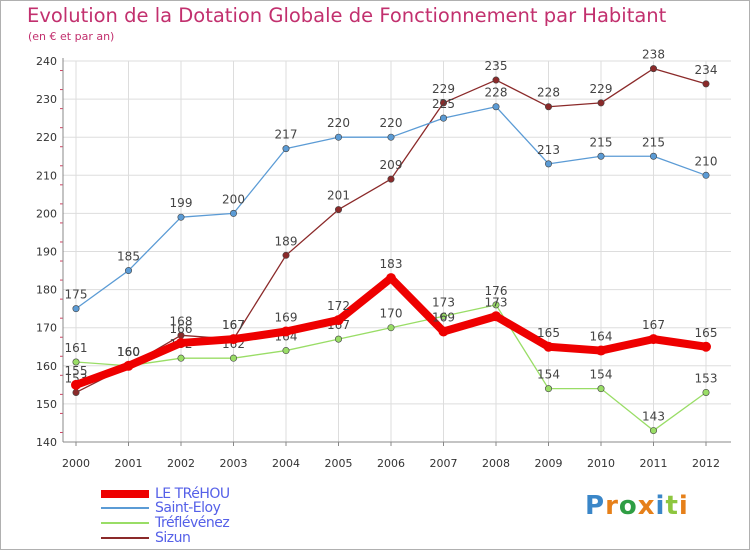 This screenshot has height=550, width=750. What do you see at coordinates (192, 494) in the screenshot?
I see `legend-label-le-trehou: LE TRéHOU` at bounding box center [192, 494].